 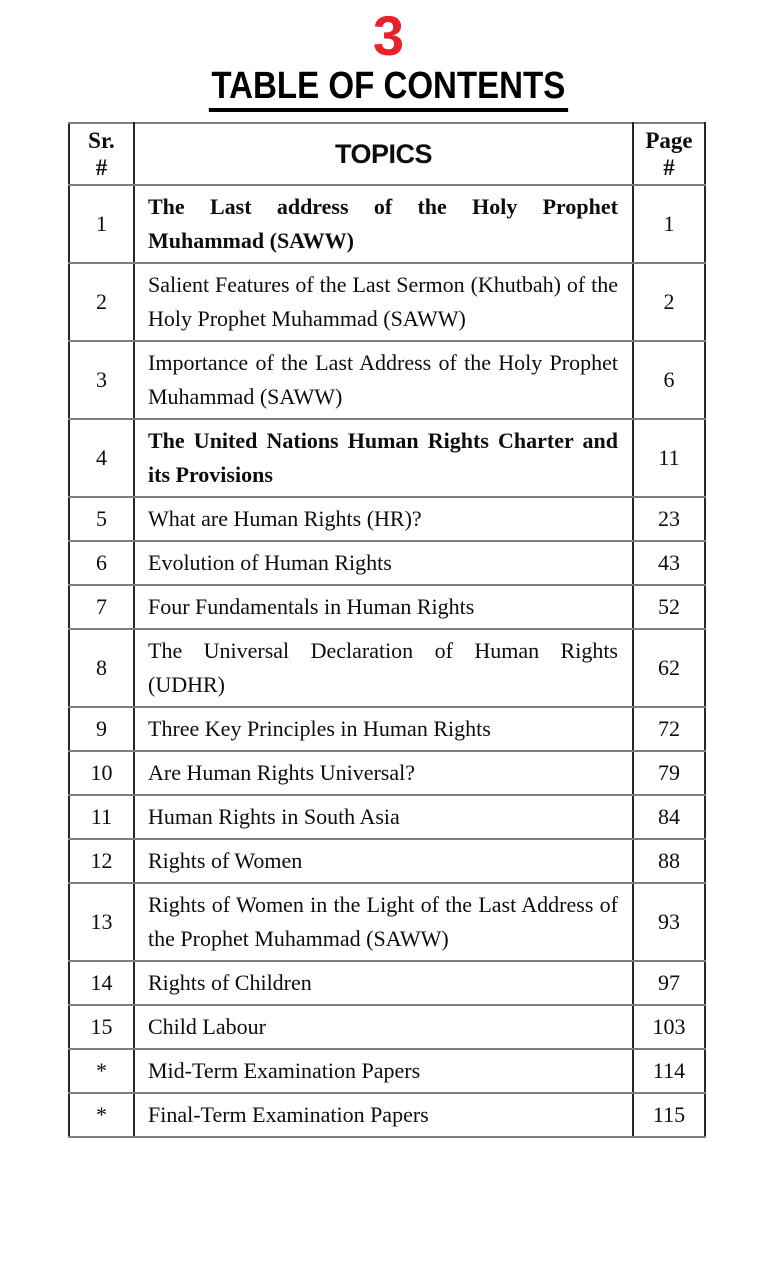 I want to click on topic-cell: Human Rights in South Asia, so click(x=383, y=817).